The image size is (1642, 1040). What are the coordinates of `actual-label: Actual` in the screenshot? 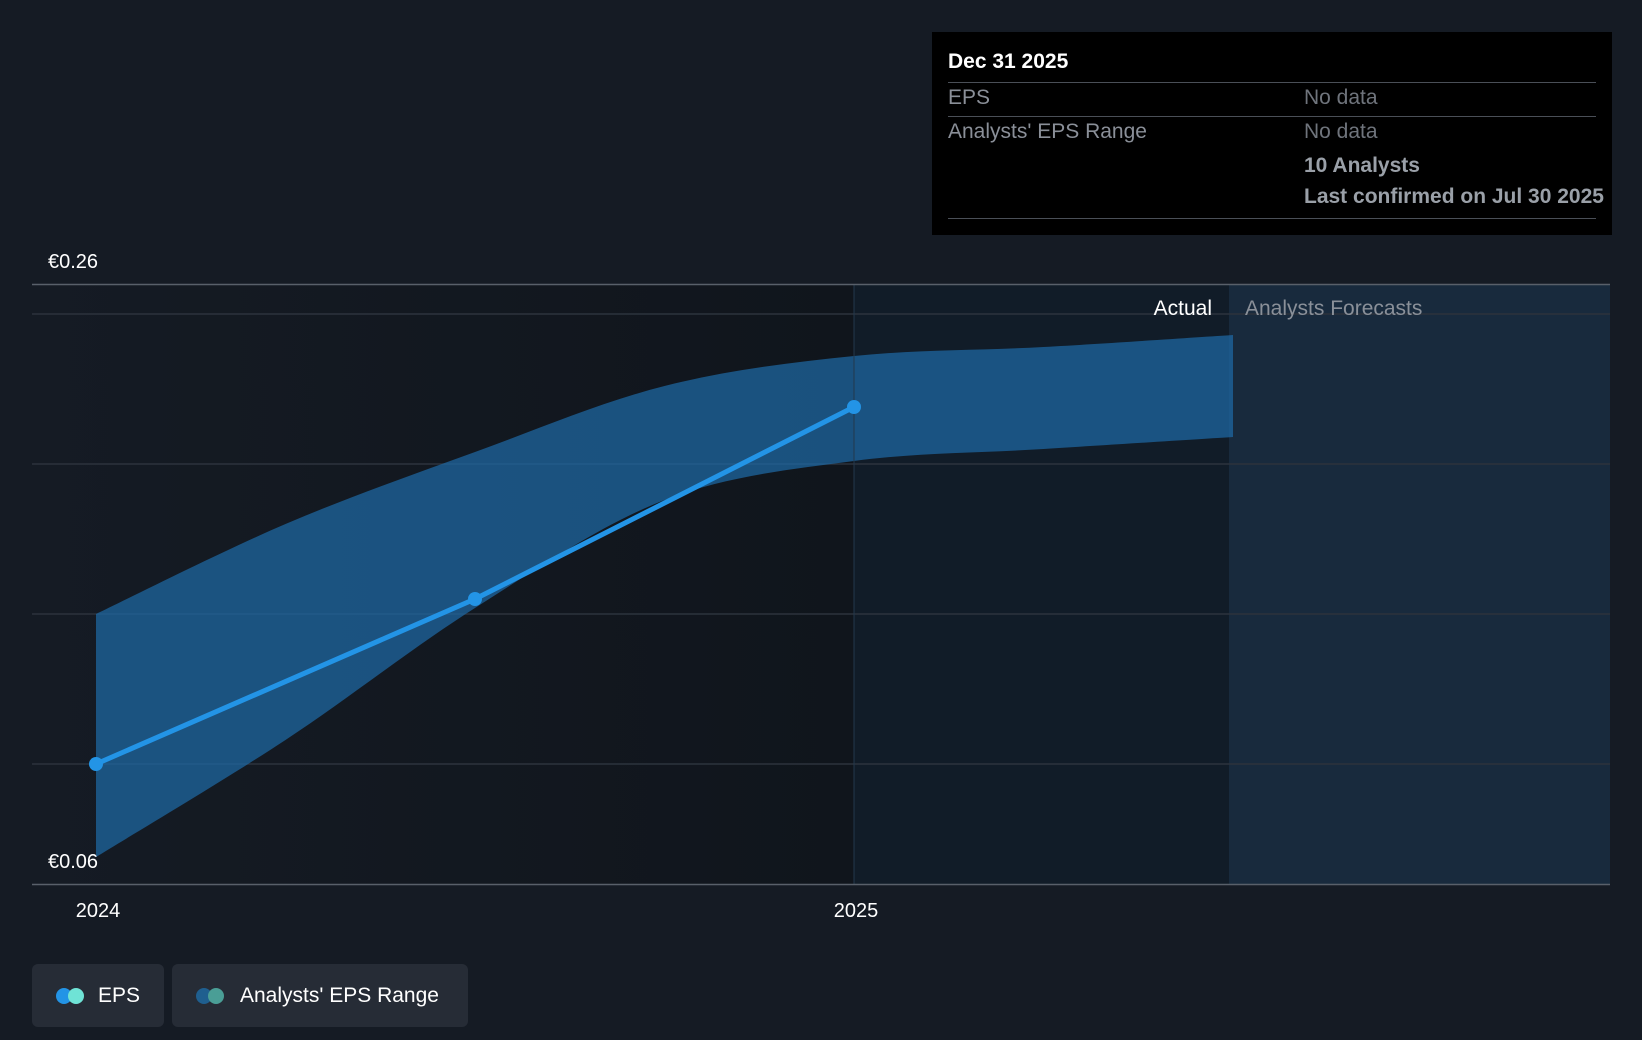 It's located at (1183, 308).